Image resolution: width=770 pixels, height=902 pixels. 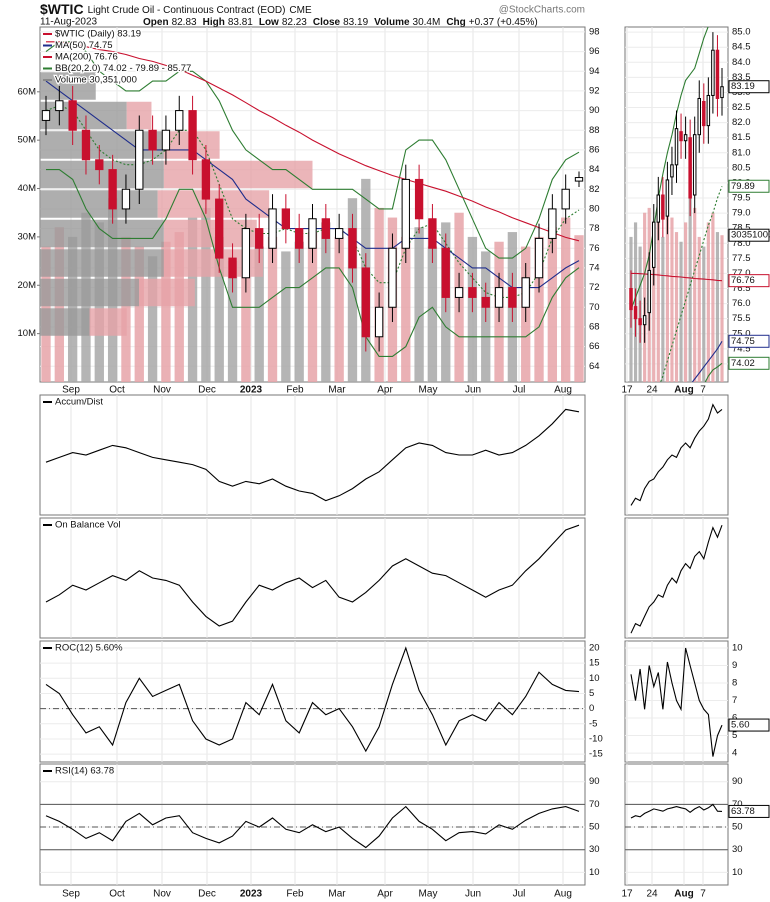 I want to click on y-tick-label: 79.5, so click(x=741, y=198).